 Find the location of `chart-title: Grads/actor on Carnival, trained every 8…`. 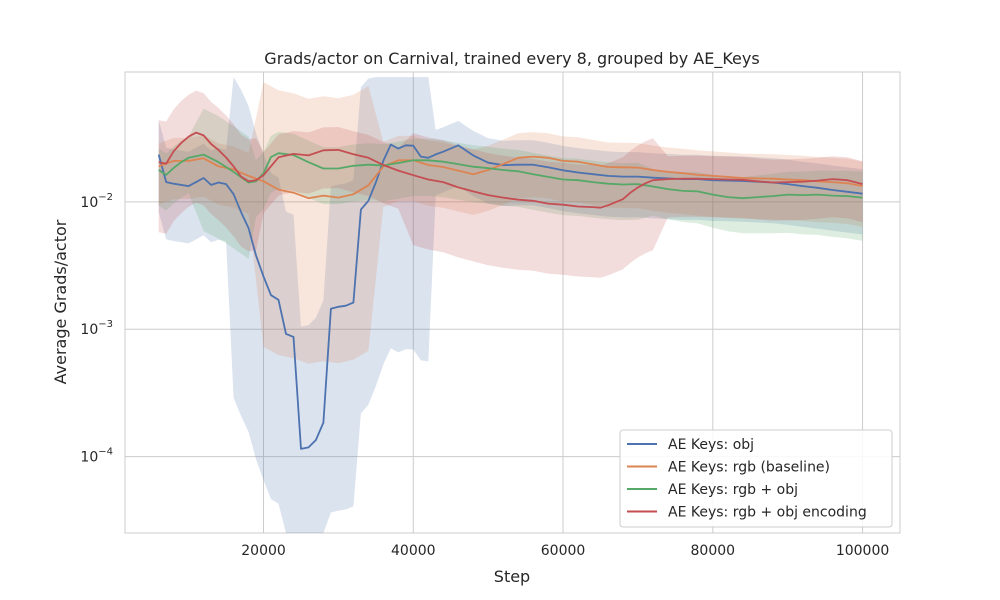

chart-title: Grads/actor on Carnival, trained every 8… is located at coordinates (511, 59).